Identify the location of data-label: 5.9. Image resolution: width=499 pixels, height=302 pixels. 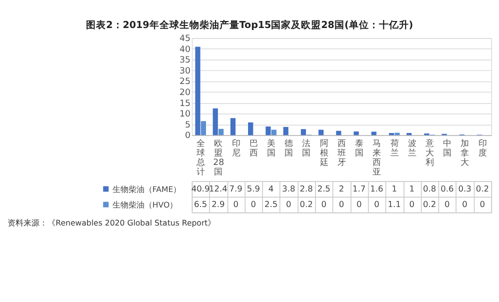
(253, 189).